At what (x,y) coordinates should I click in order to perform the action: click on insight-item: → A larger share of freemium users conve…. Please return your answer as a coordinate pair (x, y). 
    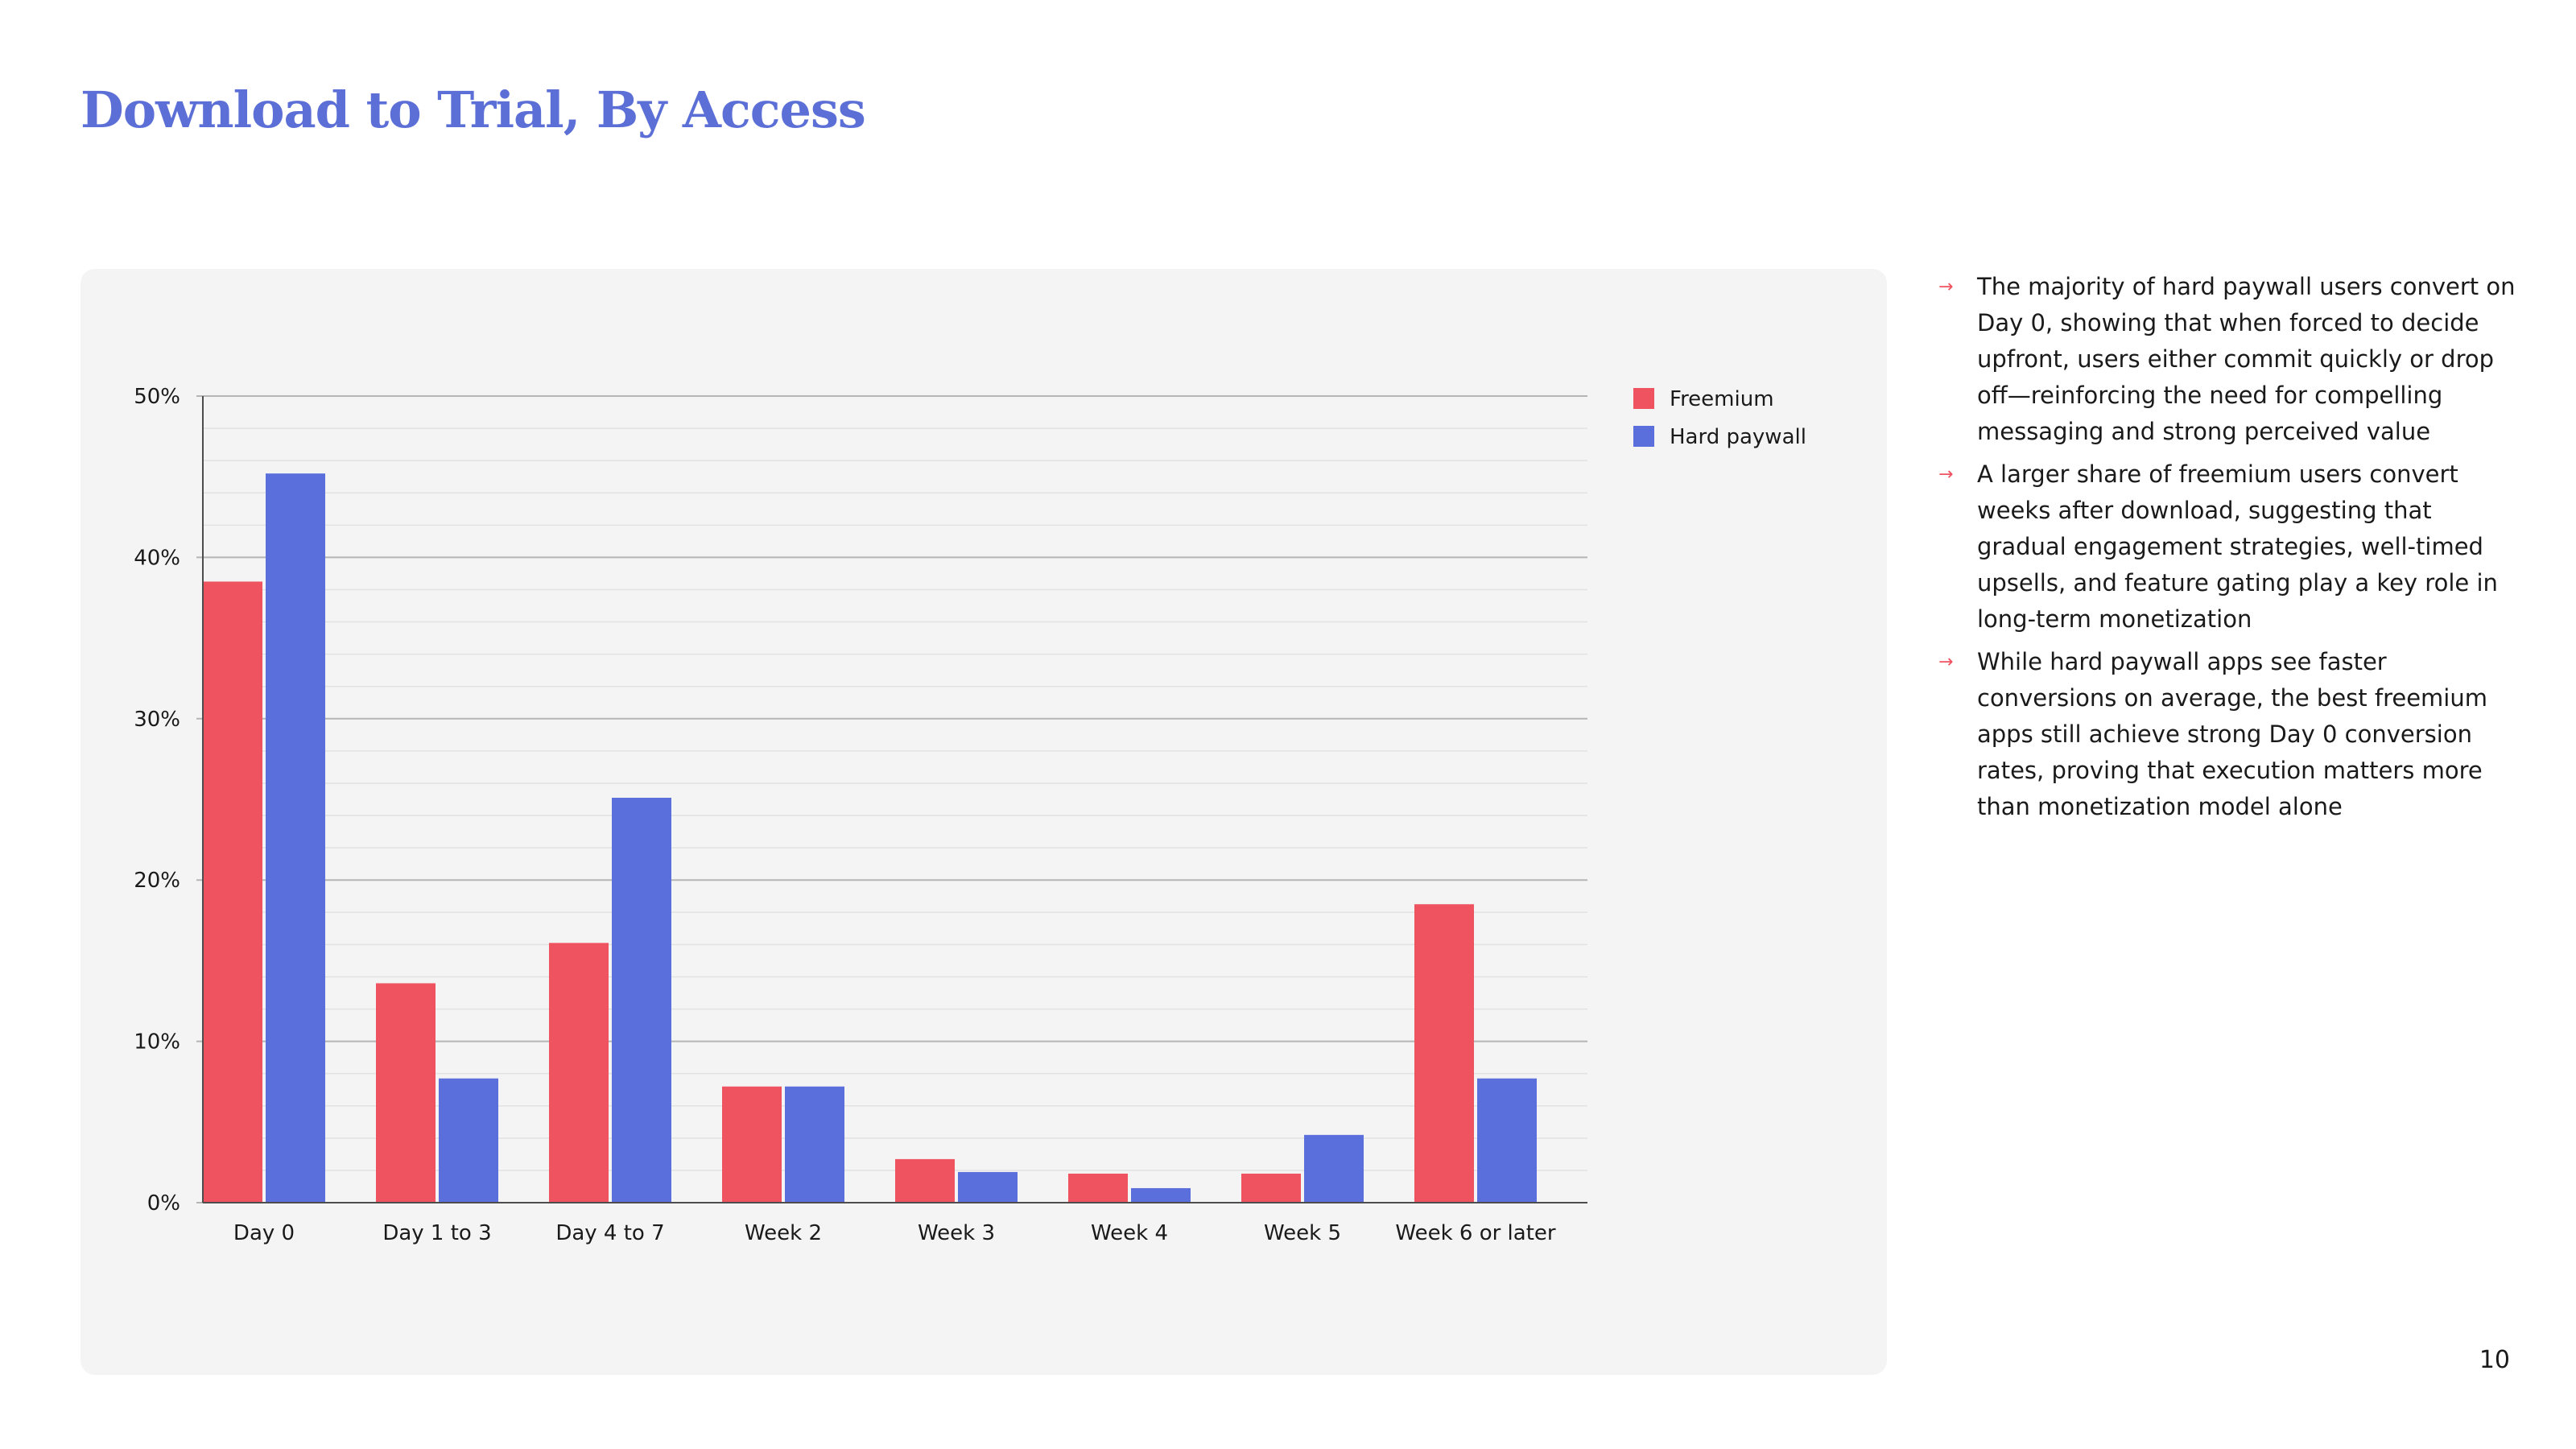
    Looking at the image, I should click on (2228, 547).